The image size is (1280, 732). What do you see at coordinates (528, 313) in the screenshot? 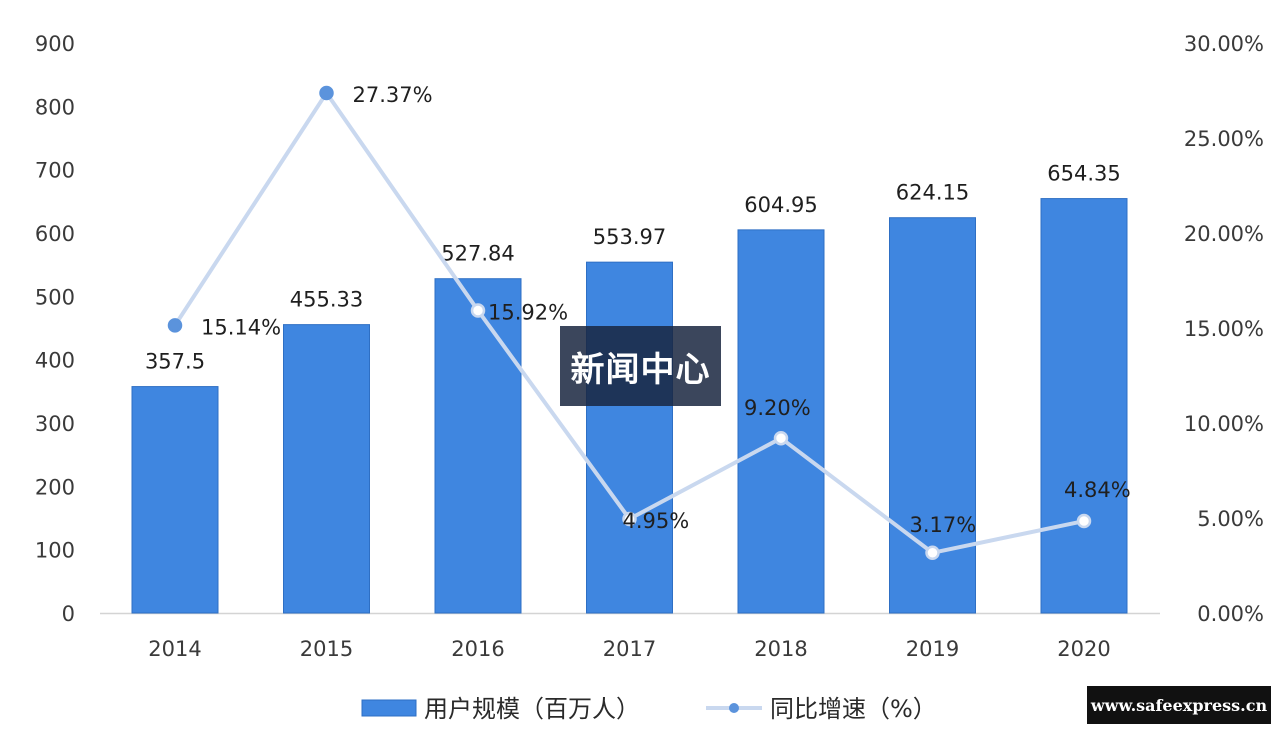
I see `growth-value-label: 15.92%` at bounding box center [528, 313].